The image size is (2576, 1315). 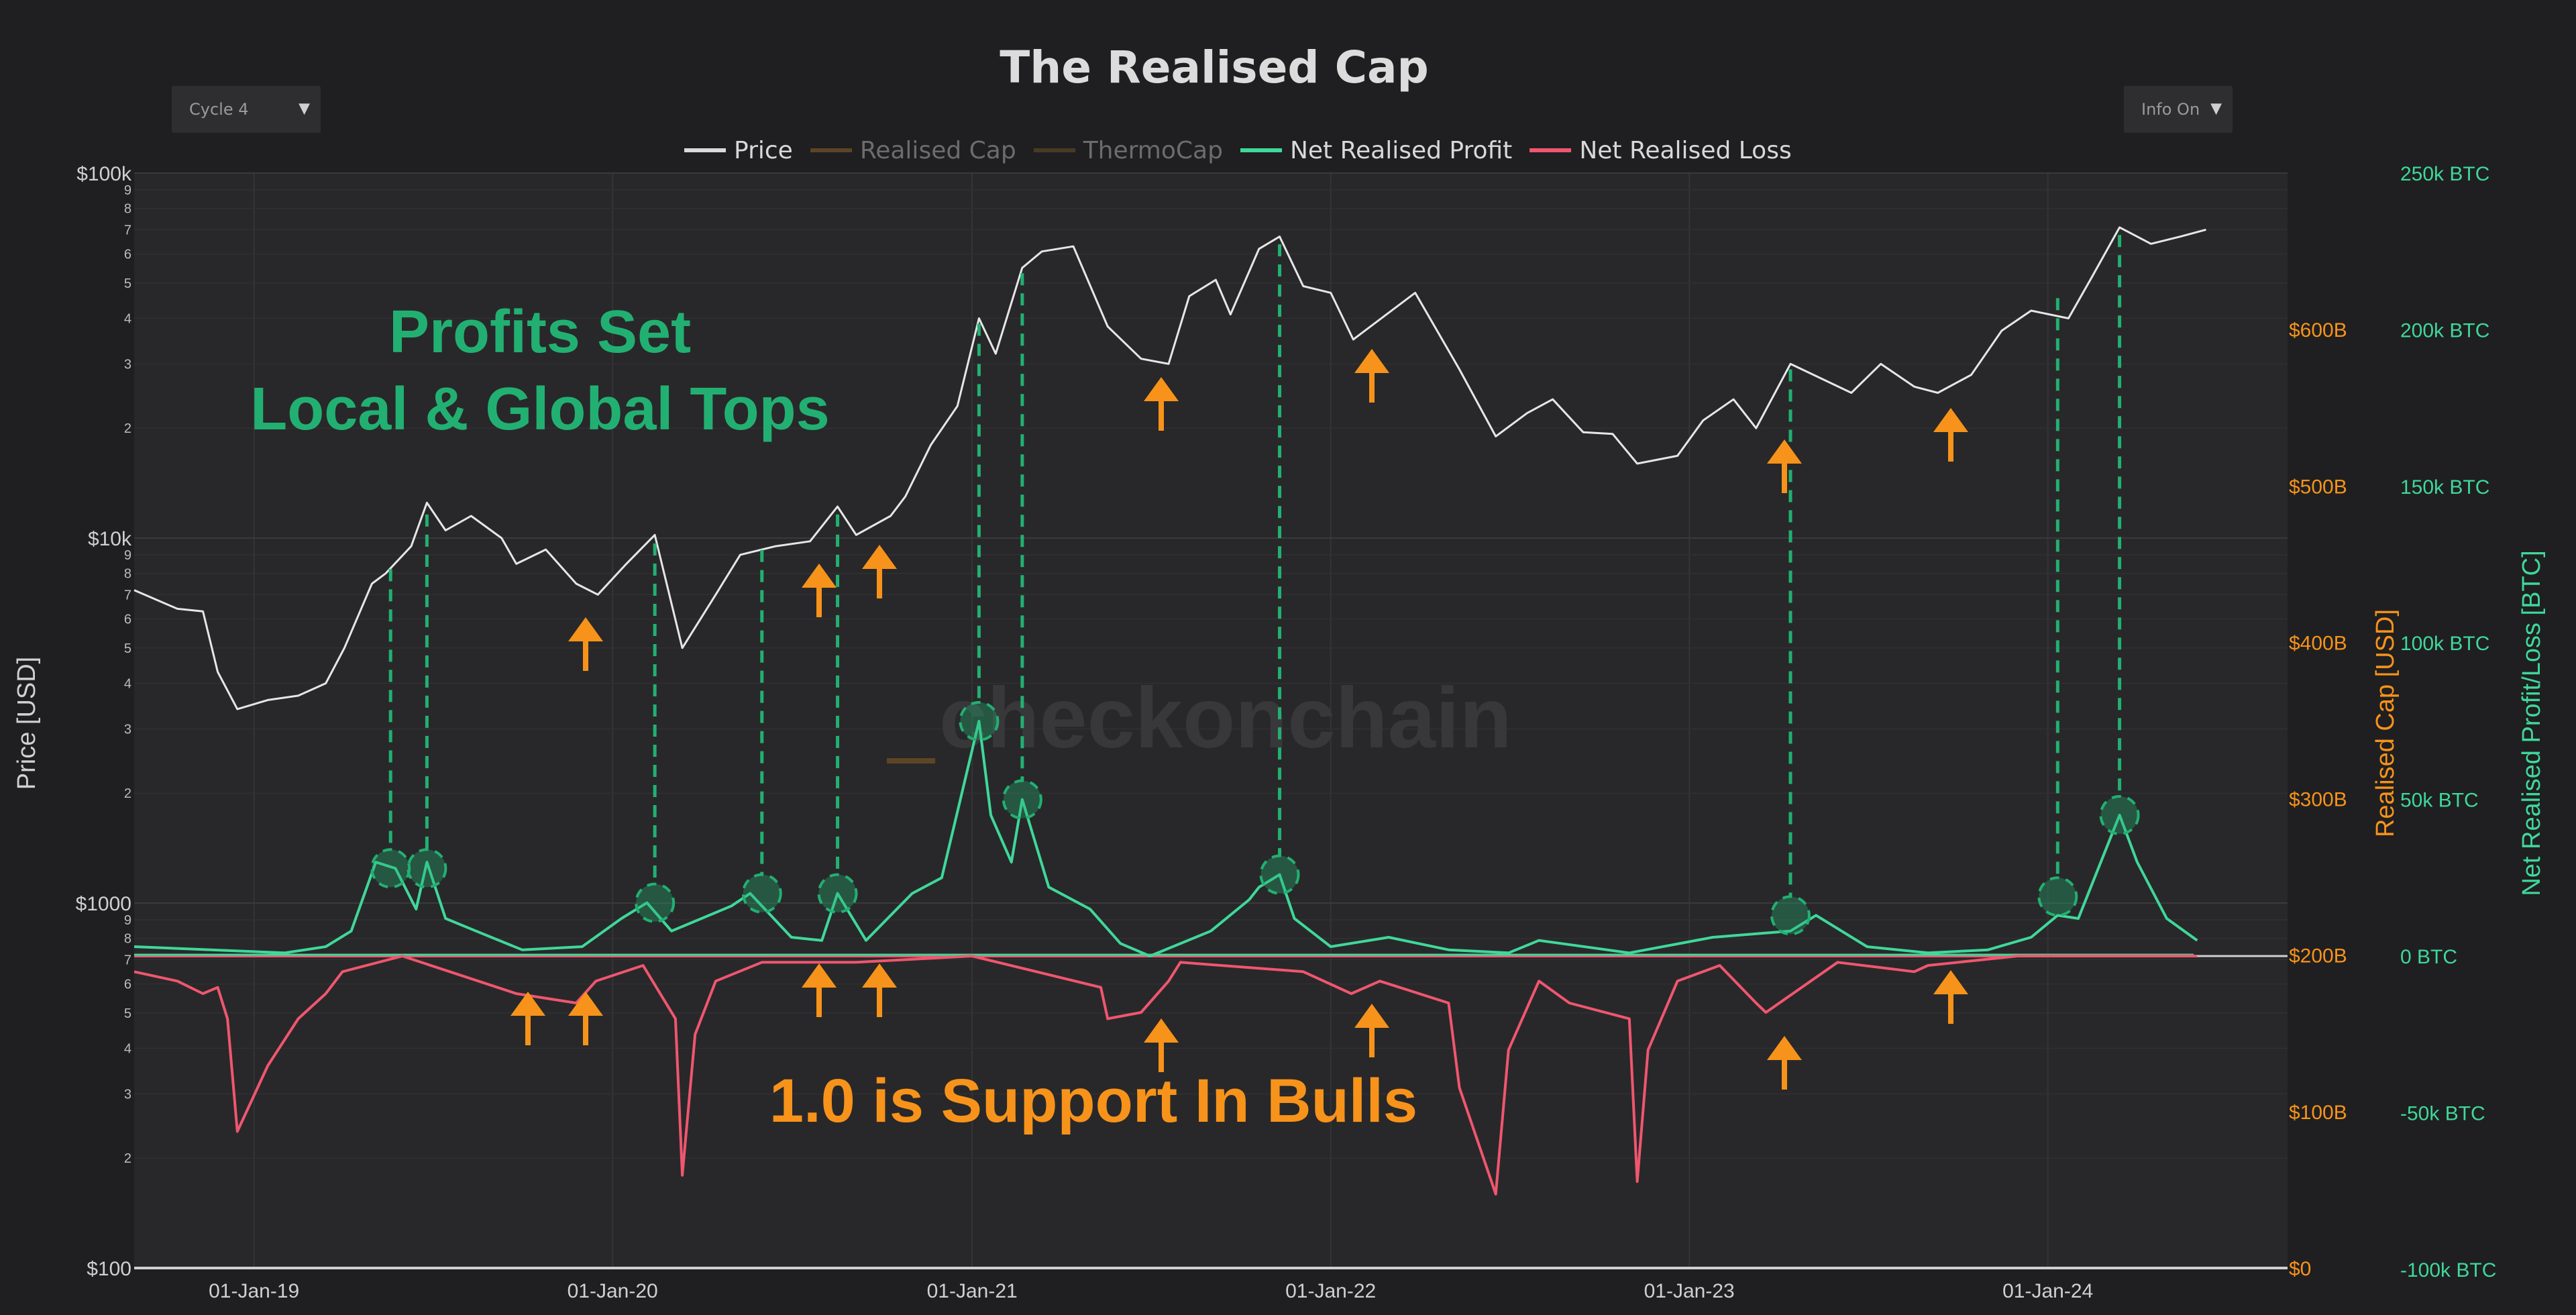 I want to click on chevron-down-icon: ▼, so click(x=2216, y=108).